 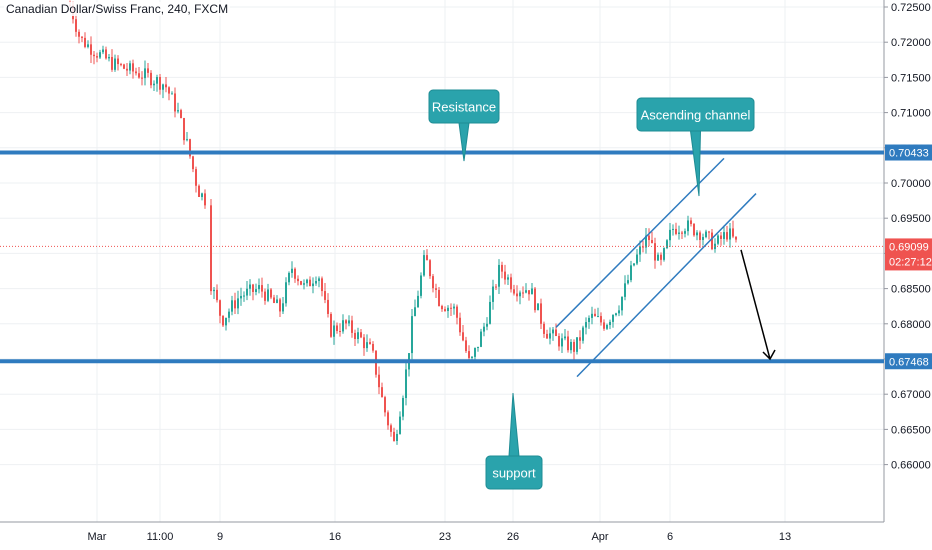 What do you see at coordinates (514, 472) in the screenshot?
I see `support-callout-box` at bounding box center [514, 472].